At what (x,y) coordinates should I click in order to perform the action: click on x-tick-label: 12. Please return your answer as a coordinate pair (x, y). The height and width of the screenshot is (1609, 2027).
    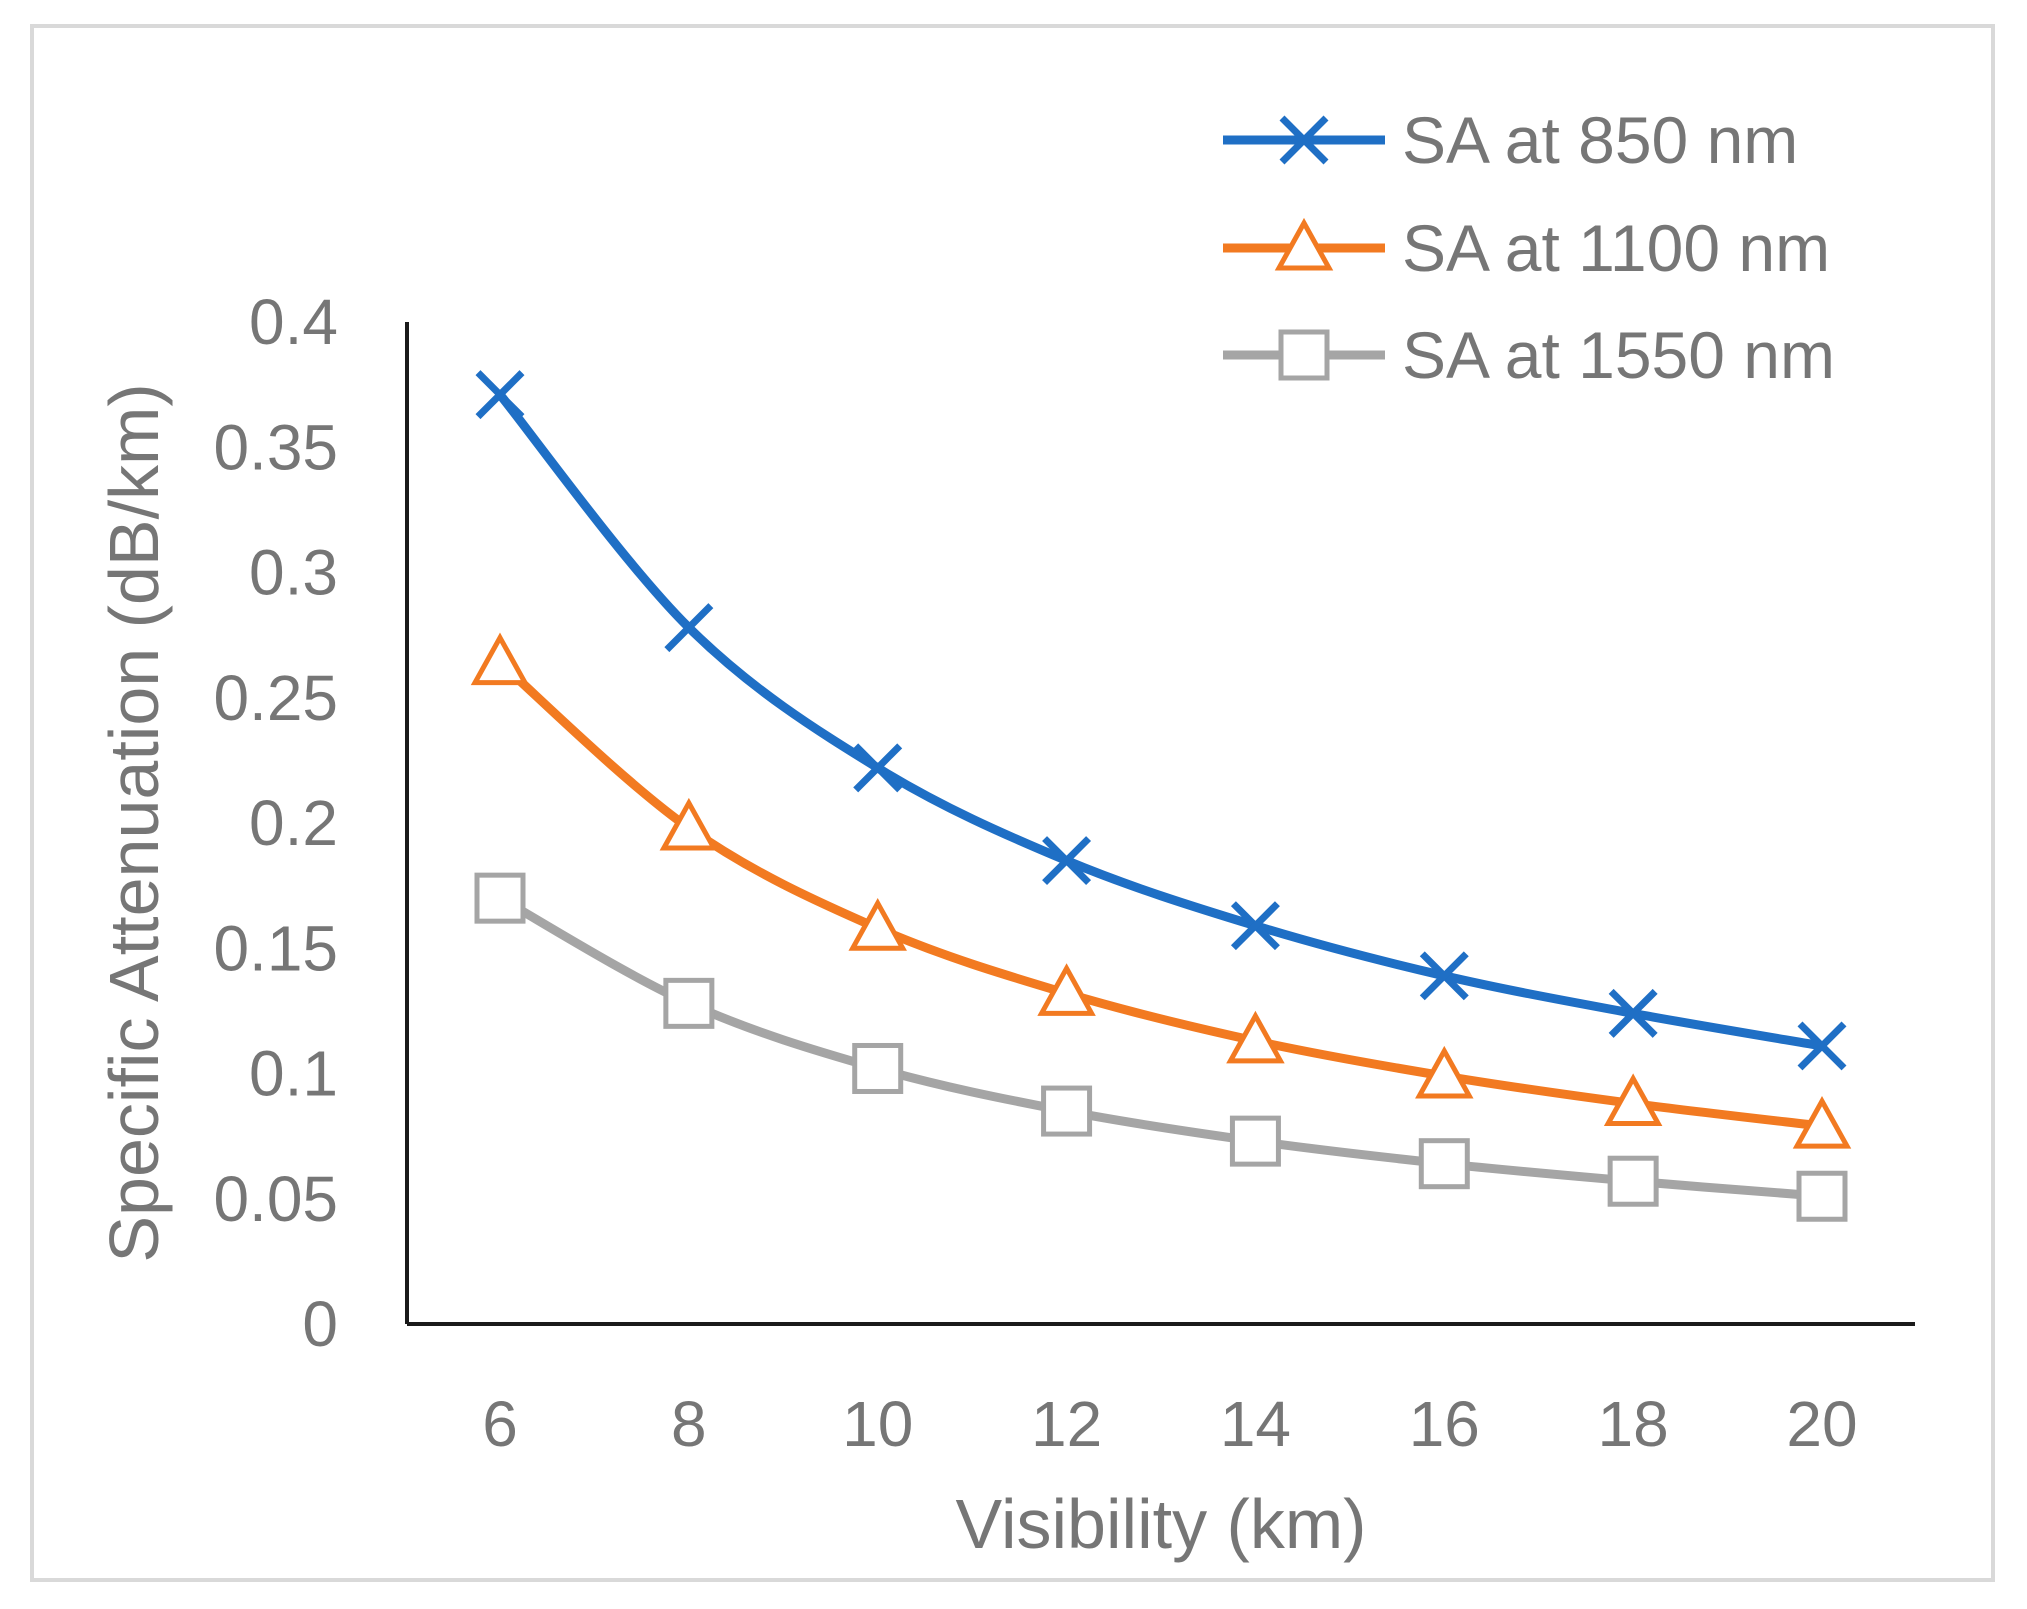
    Looking at the image, I should click on (1066, 1424).